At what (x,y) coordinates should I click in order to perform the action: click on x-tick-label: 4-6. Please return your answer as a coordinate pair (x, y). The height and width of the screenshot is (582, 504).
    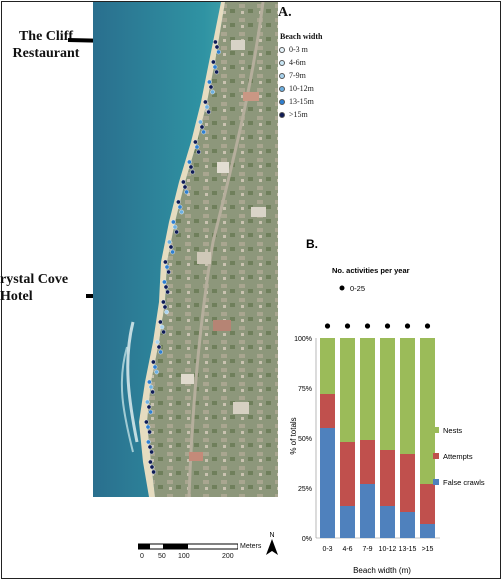
    Looking at the image, I should click on (347, 549).